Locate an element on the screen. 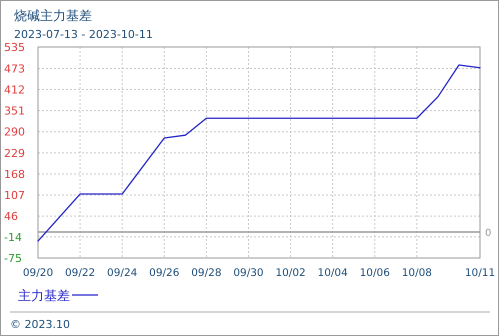  x-tick-label: 10/11 is located at coordinates (480, 273).